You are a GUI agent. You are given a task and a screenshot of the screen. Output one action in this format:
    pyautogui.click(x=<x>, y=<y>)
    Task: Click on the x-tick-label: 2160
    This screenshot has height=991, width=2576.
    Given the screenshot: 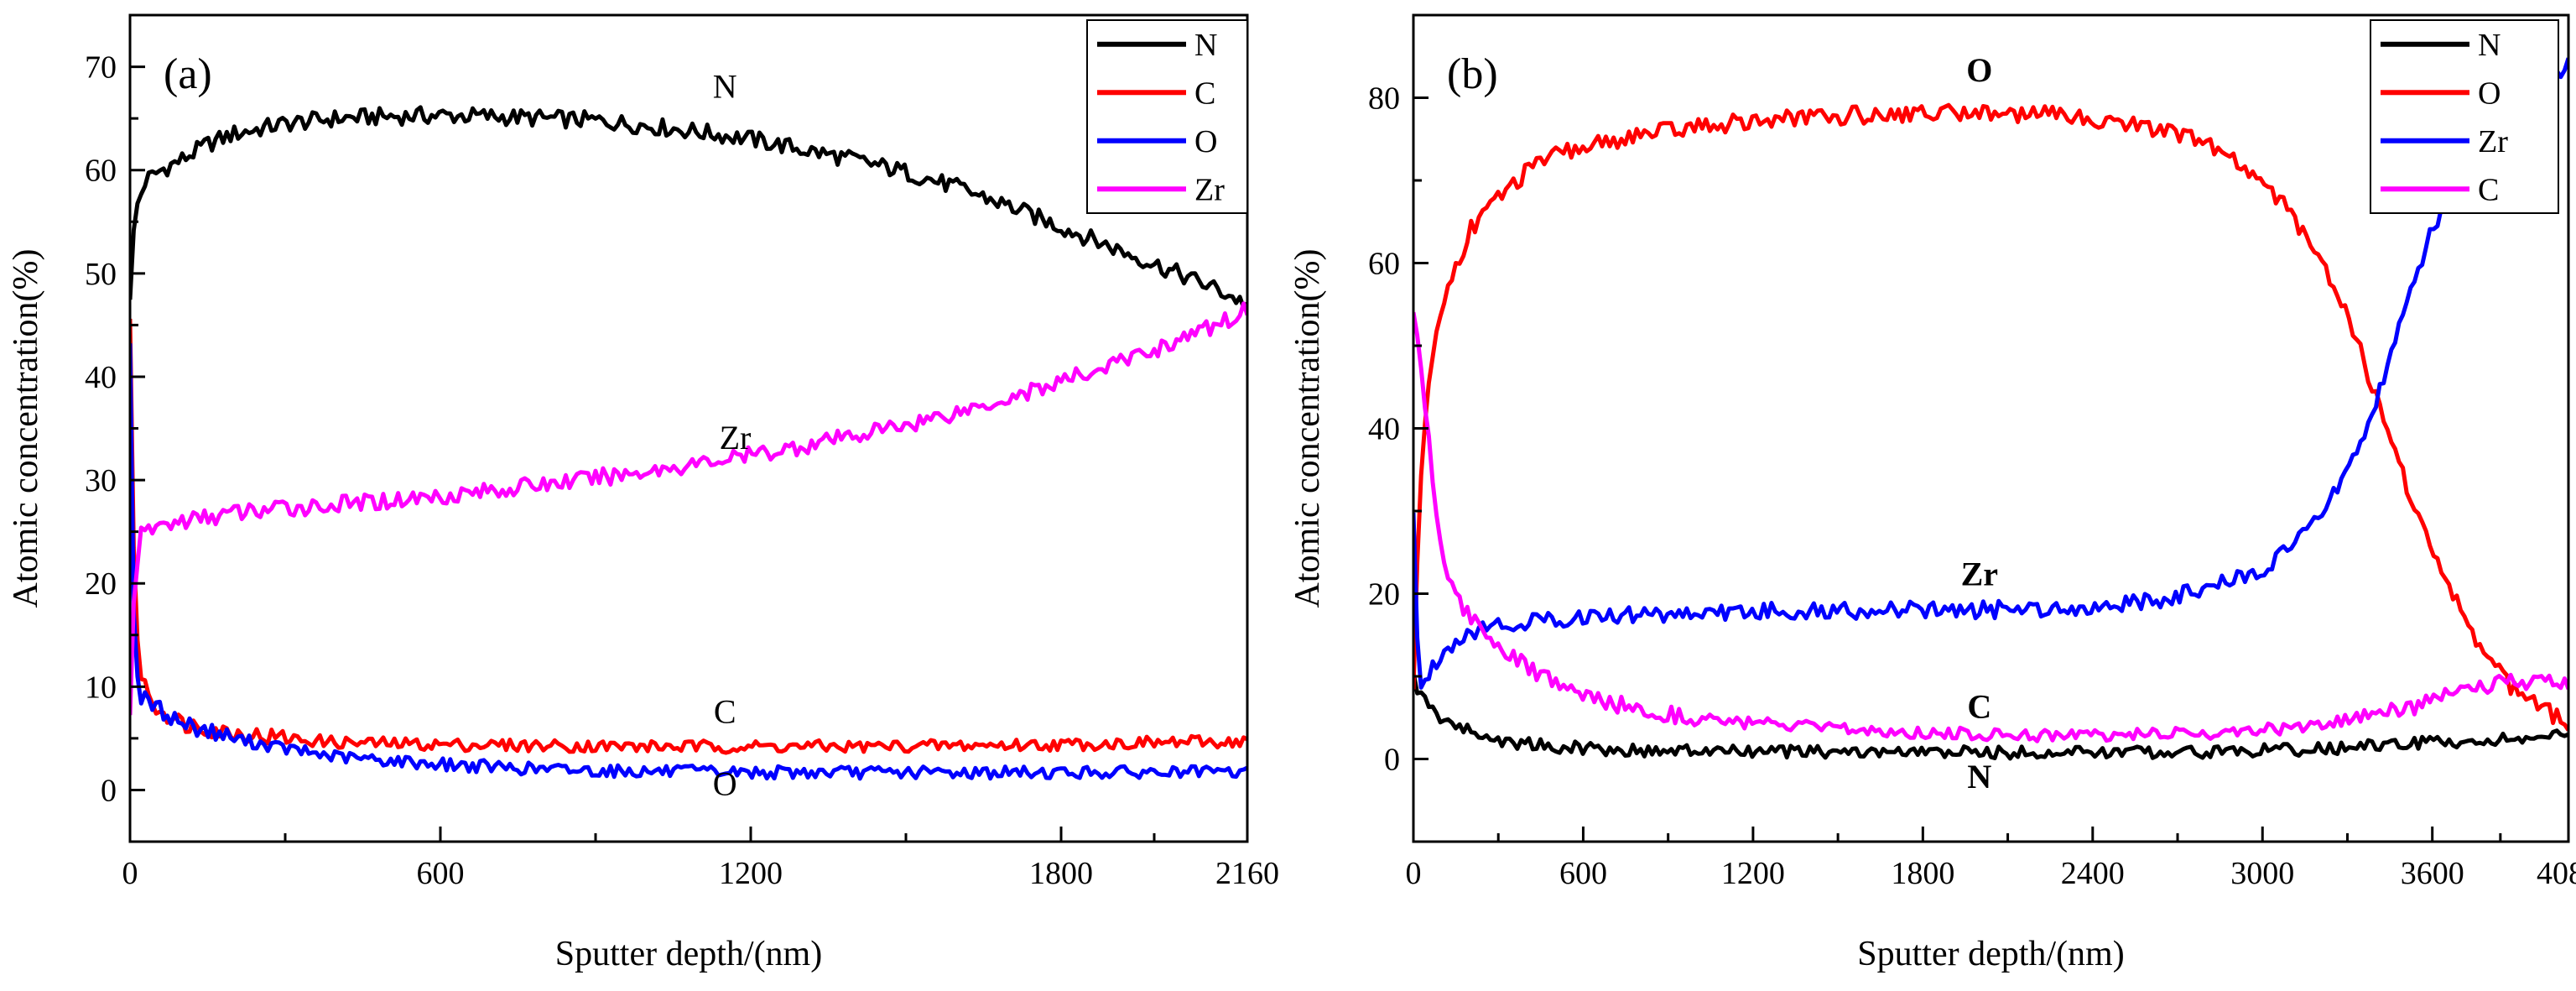 What is the action you would take?
    pyautogui.click(x=1247, y=873)
    